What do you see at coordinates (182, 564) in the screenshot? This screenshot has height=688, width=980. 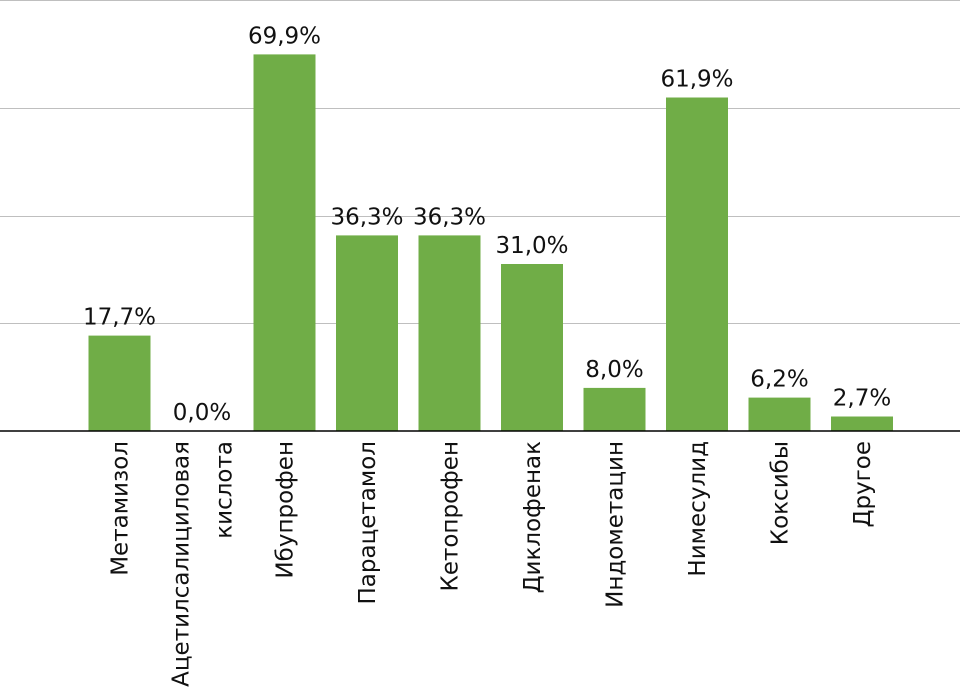 I see `category-label-line: Ацетилсалициловая` at bounding box center [182, 564].